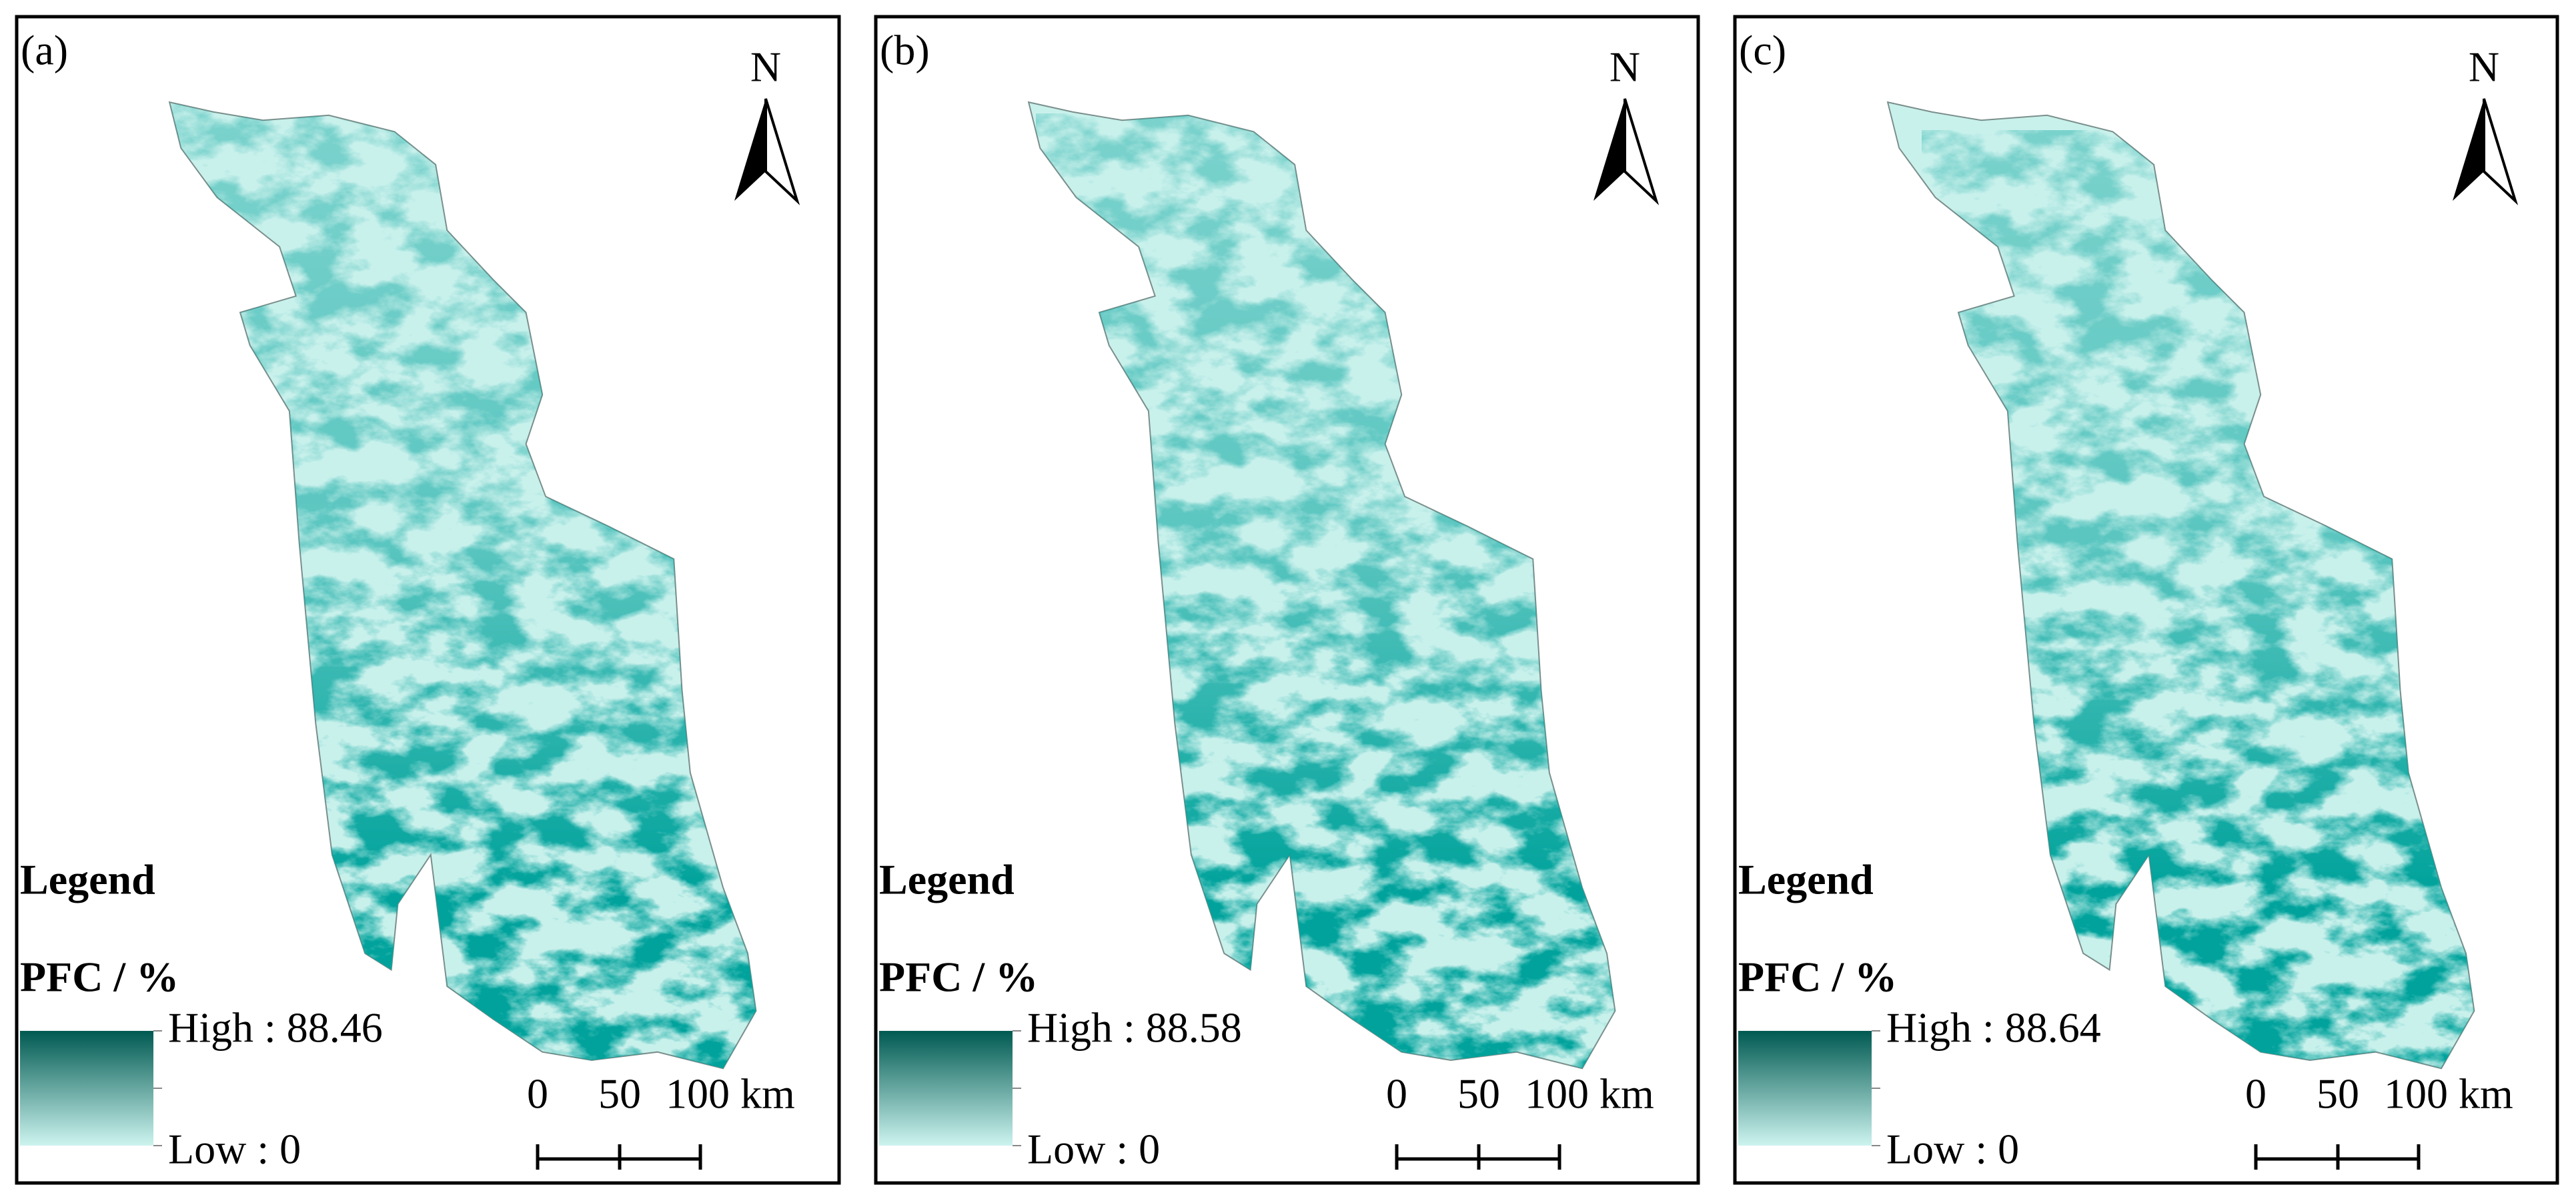 Image resolution: width=2576 pixels, height=1199 pixels. Describe the element at coordinates (1994, 1028) in the screenshot. I see `legend-high: High : 88.64` at that location.